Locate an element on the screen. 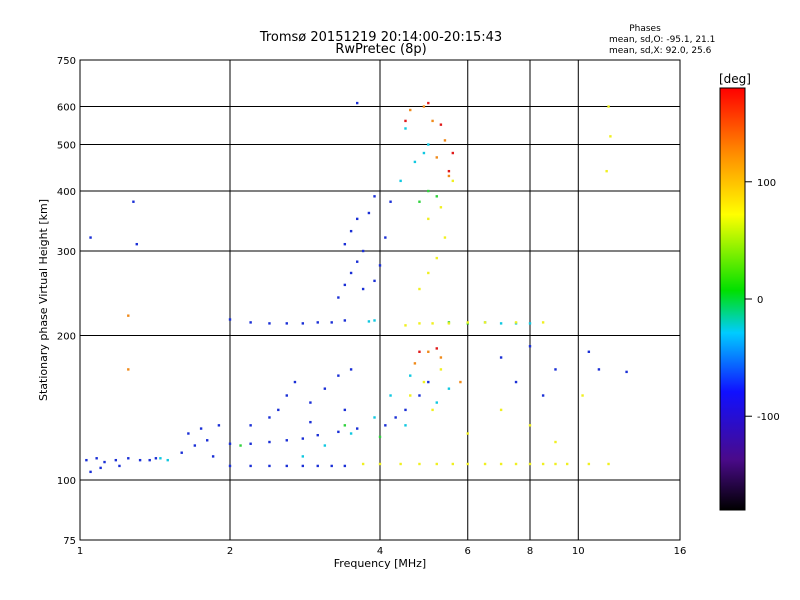  legend-line-x: mean, sd,X: 92.0, 25.6 is located at coordinates (660, 51).